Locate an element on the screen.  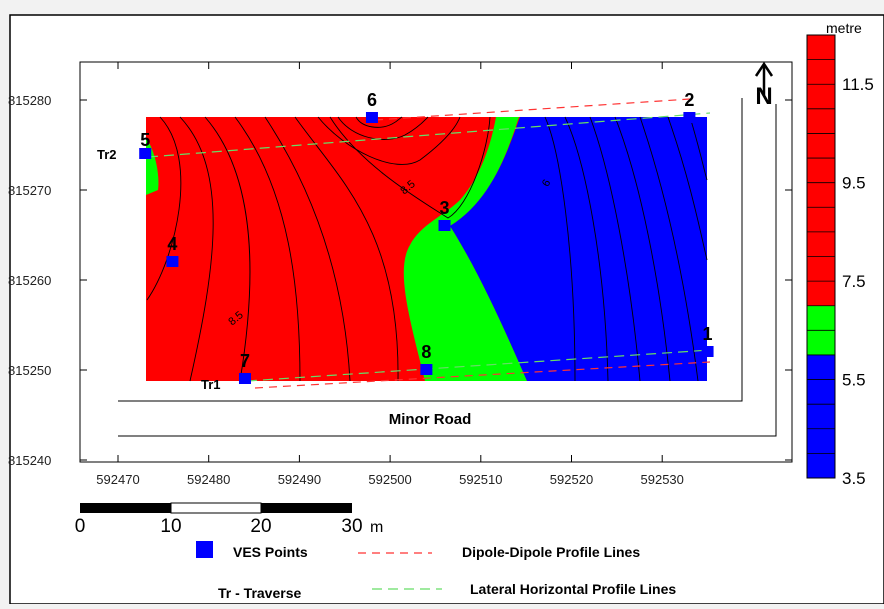
zone-mid is located at coordinates (465, 249).